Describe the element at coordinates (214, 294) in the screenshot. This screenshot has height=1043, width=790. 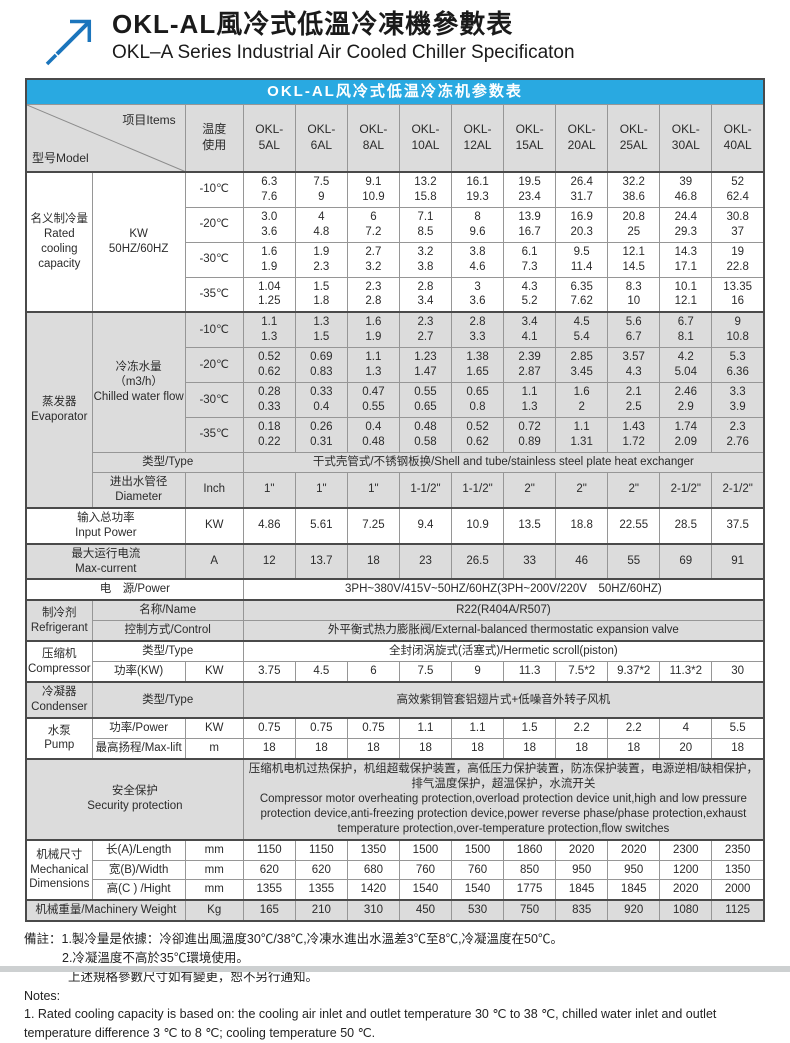
I see `spec-label-cell: -35℃` at that location.